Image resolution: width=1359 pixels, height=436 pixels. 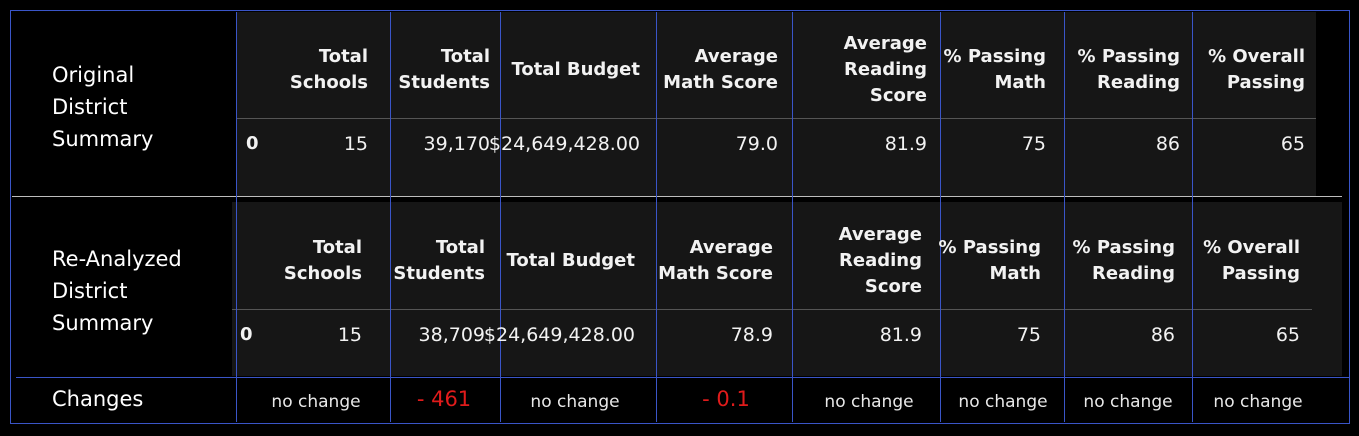 What do you see at coordinates (103, 107) in the screenshot?
I see `original-summary-label: Original District Summary` at bounding box center [103, 107].